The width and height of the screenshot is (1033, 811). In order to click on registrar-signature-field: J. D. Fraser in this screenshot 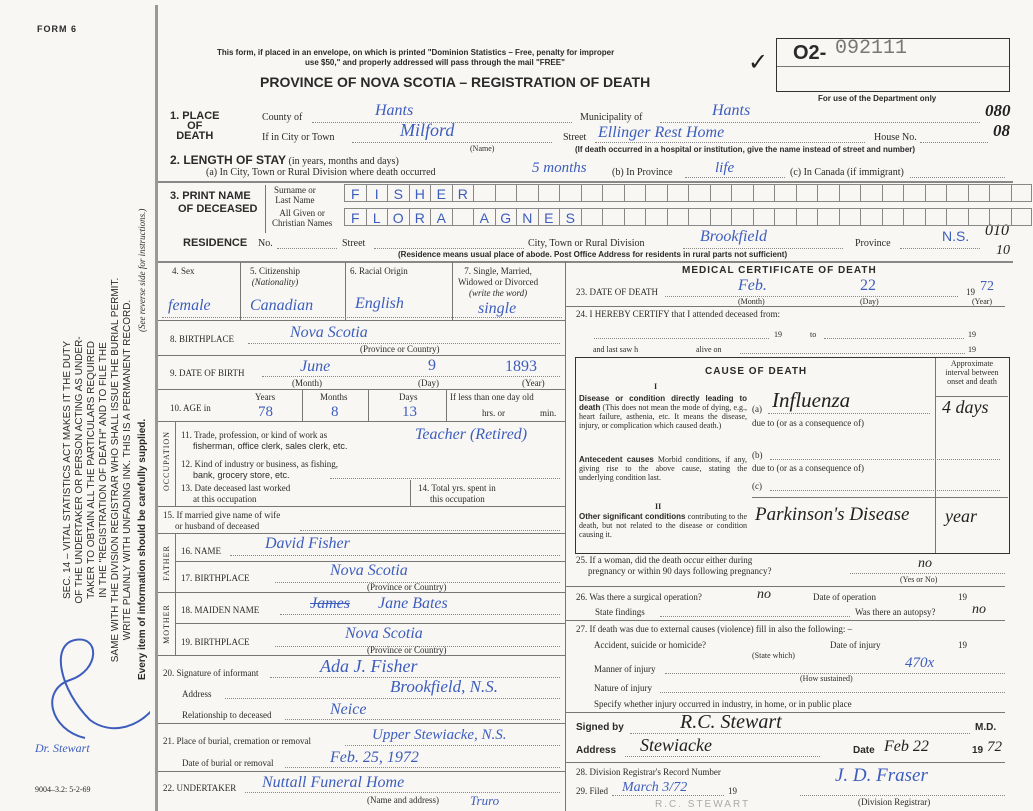, I will do `click(881, 775)`.